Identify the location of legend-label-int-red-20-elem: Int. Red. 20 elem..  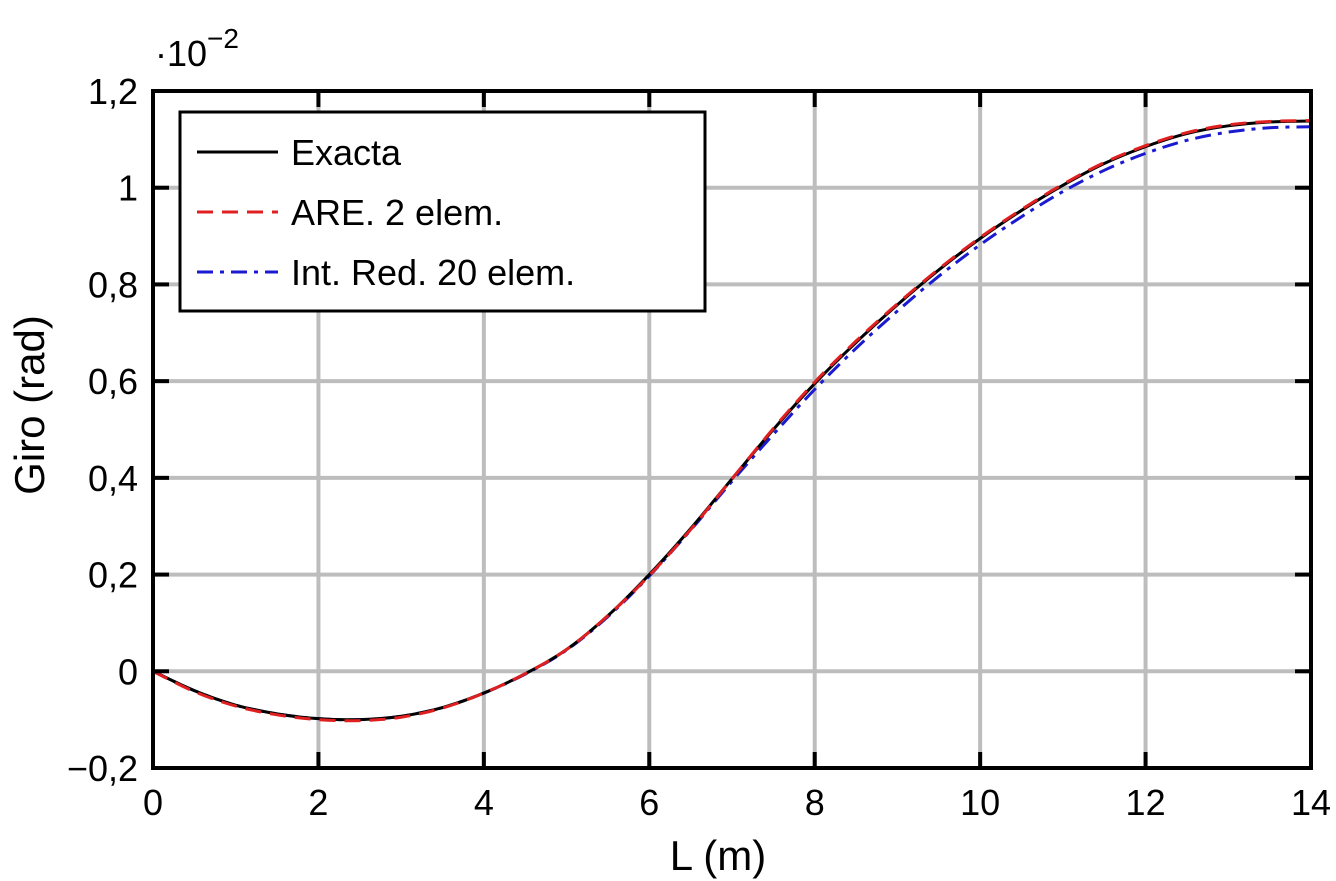
(433, 272).